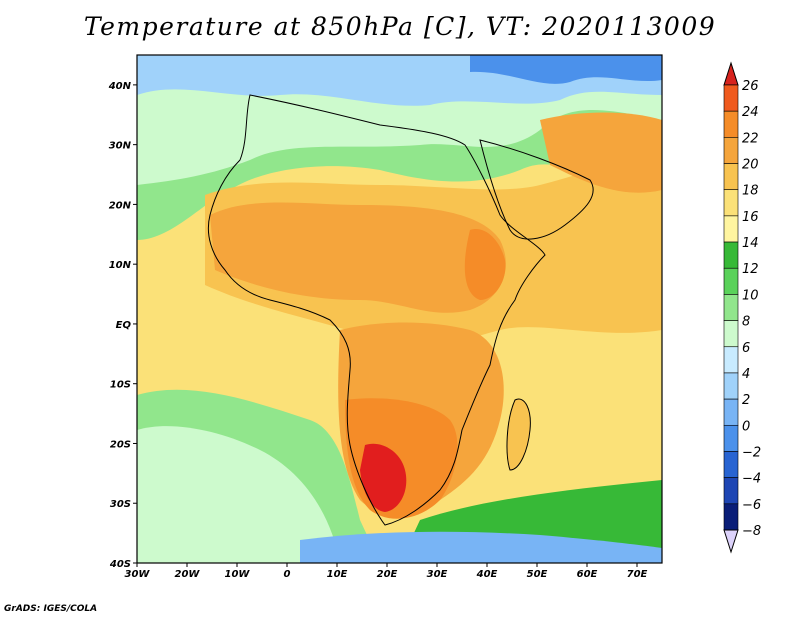 The image size is (800, 618). I want to click on colorbar-label: −6, so click(751, 505).